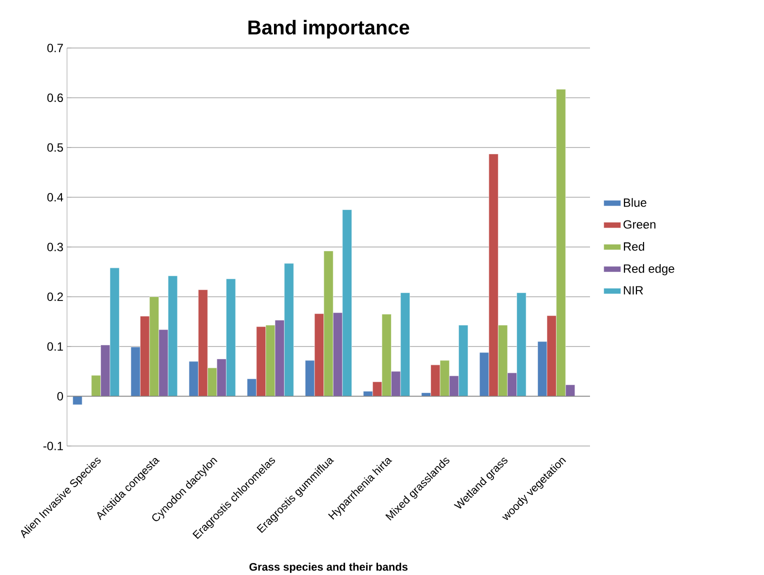 The height and width of the screenshot is (575, 764). I want to click on bar, so click(77, 400).